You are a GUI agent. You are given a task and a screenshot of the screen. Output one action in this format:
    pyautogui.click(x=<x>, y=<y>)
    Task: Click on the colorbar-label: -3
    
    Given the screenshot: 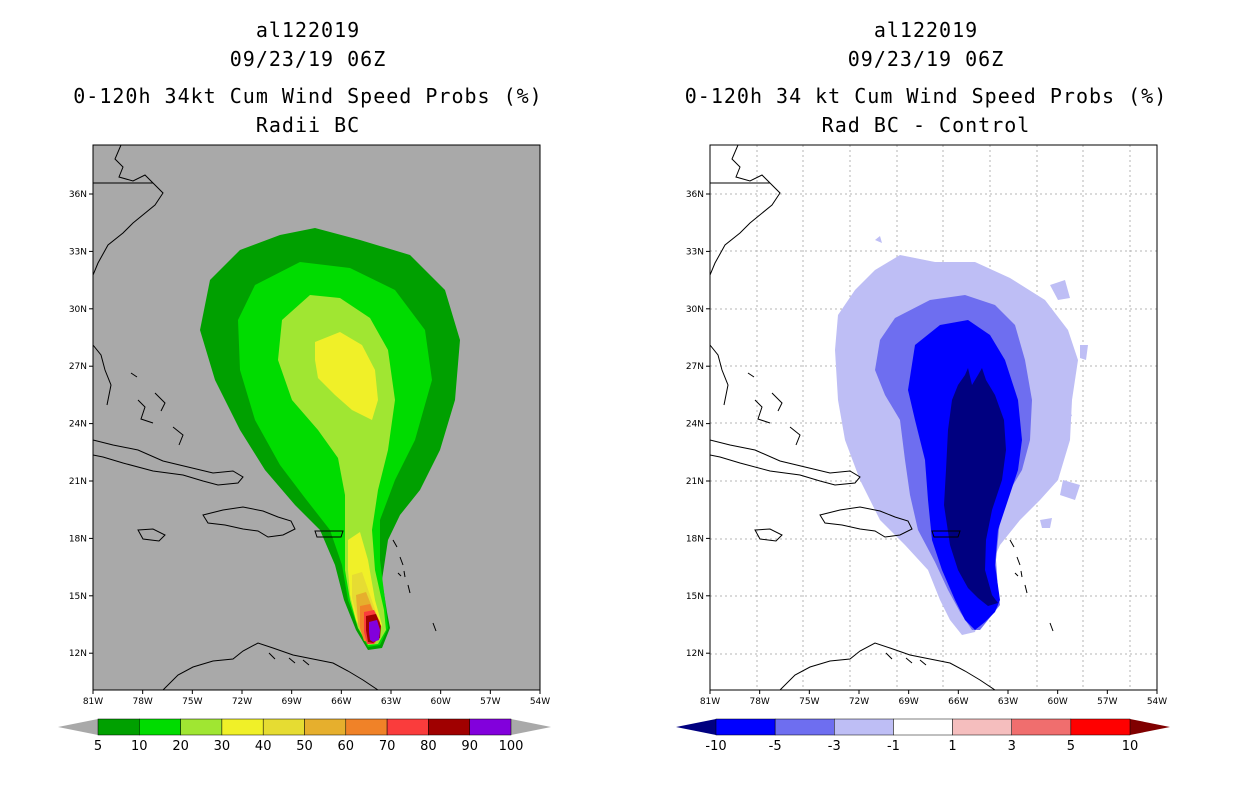 What is the action you would take?
    pyautogui.click(x=834, y=746)
    